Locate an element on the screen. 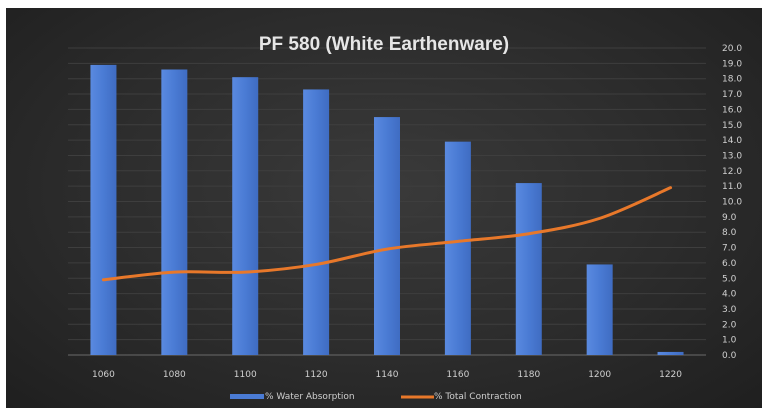  x-tick-label: 1140 is located at coordinates (387, 375).